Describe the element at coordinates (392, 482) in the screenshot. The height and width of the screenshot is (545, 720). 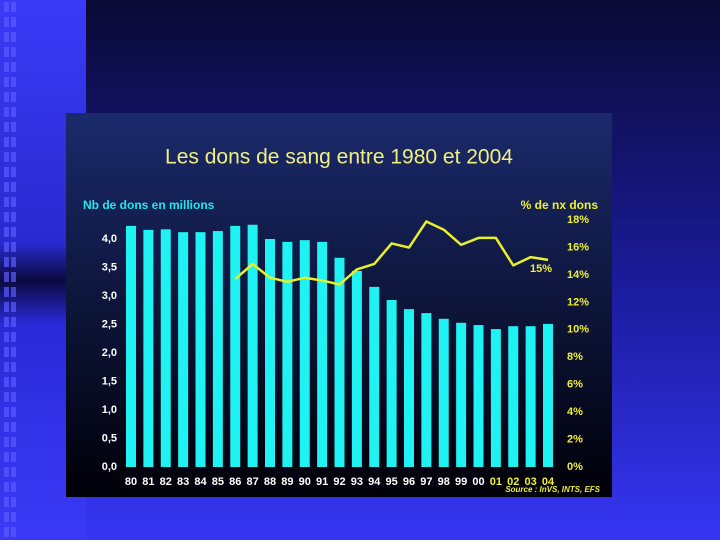
I see `x-tick-label: 95` at that location.